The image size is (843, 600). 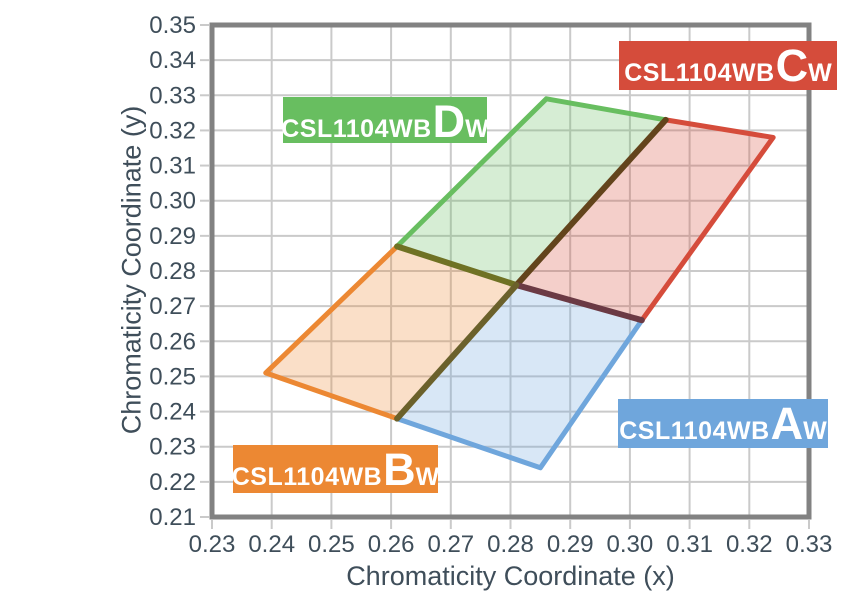 What do you see at coordinates (271, 544) in the screenshot?
I see `x-tick-label: 0.24` at bounding box center [271, 544].